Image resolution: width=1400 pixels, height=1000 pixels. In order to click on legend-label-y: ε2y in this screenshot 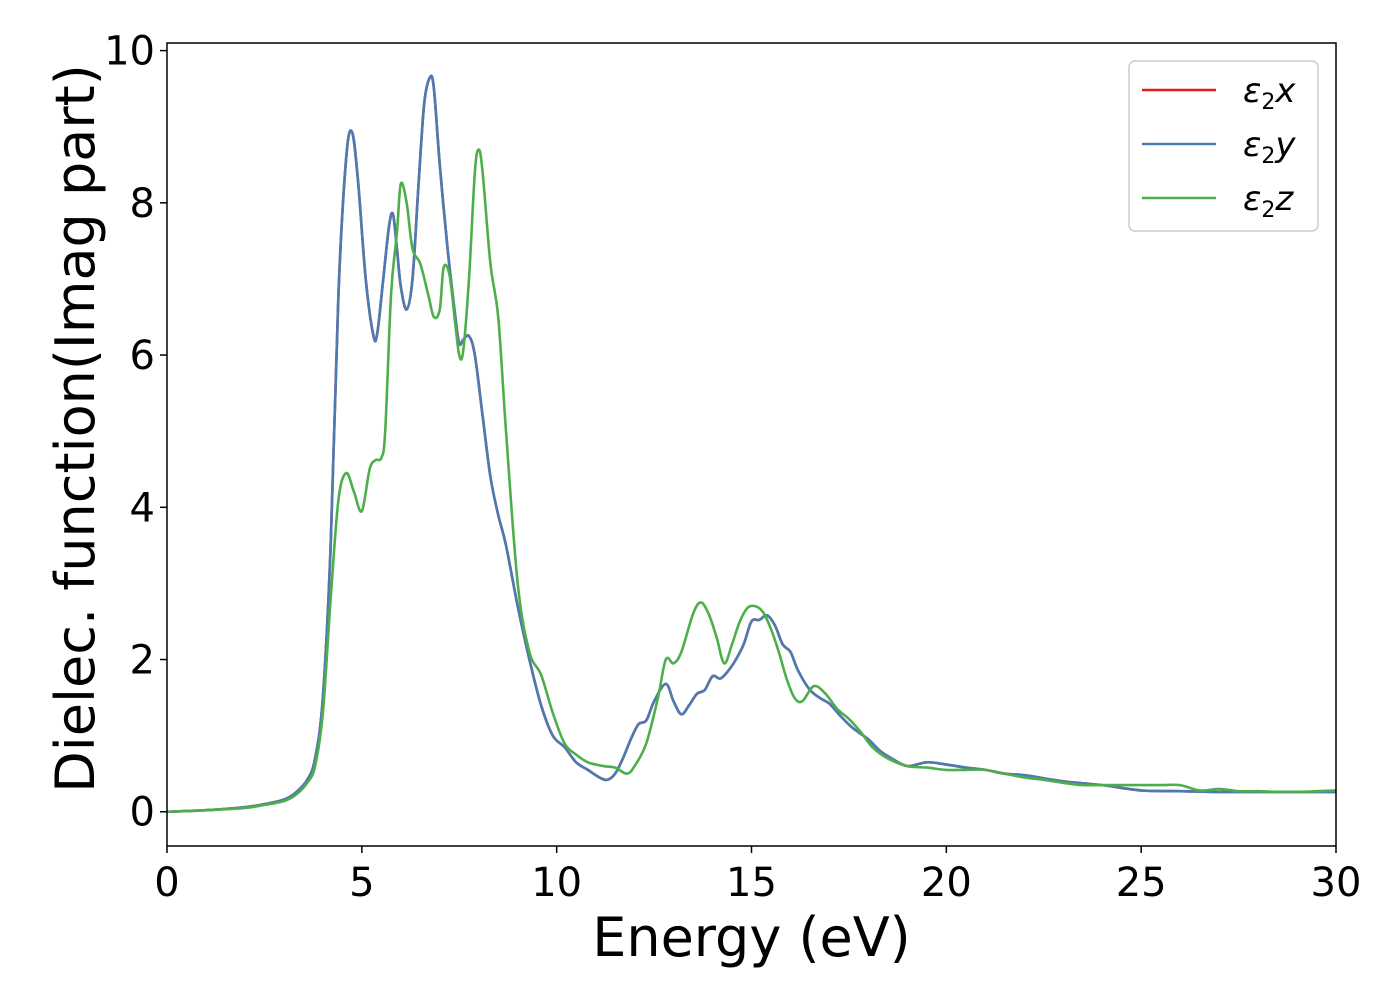, I will do `click(1269, 147)`.